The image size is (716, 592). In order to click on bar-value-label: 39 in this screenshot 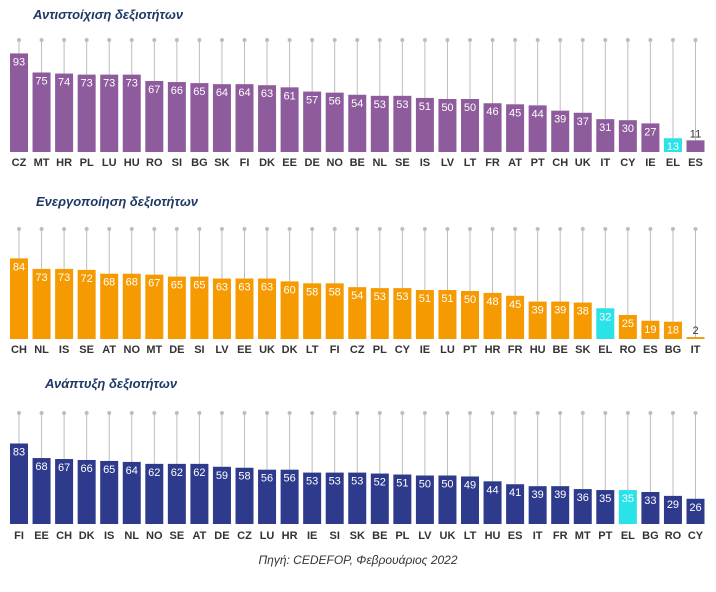, I will do `click(560, 495)`.